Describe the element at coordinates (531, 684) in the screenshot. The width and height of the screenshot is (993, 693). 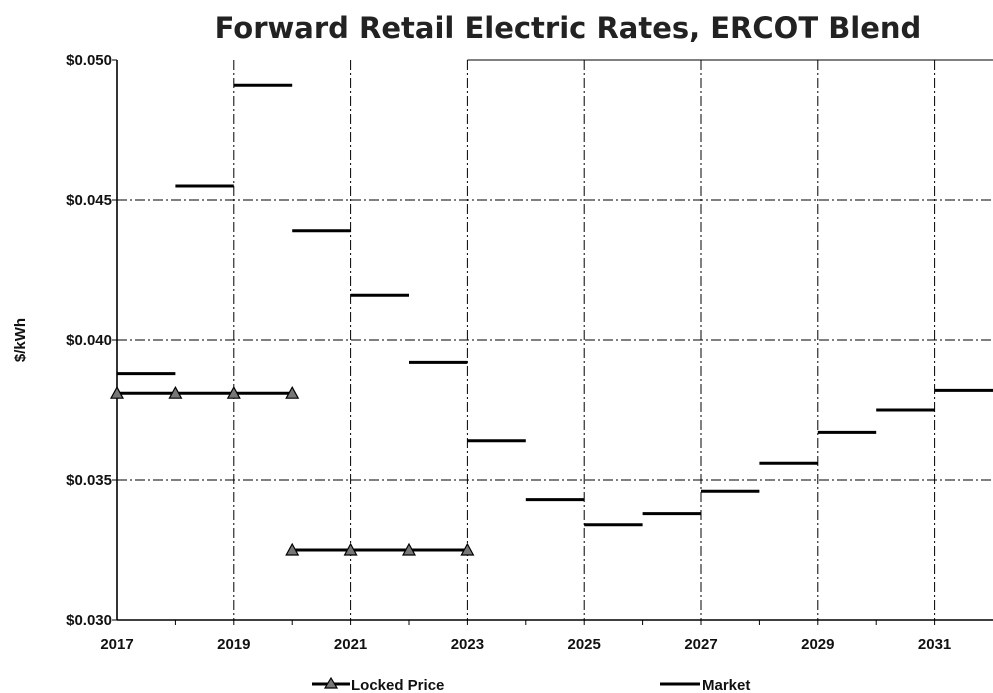
I see `legend: Locked Price Market` at that location.